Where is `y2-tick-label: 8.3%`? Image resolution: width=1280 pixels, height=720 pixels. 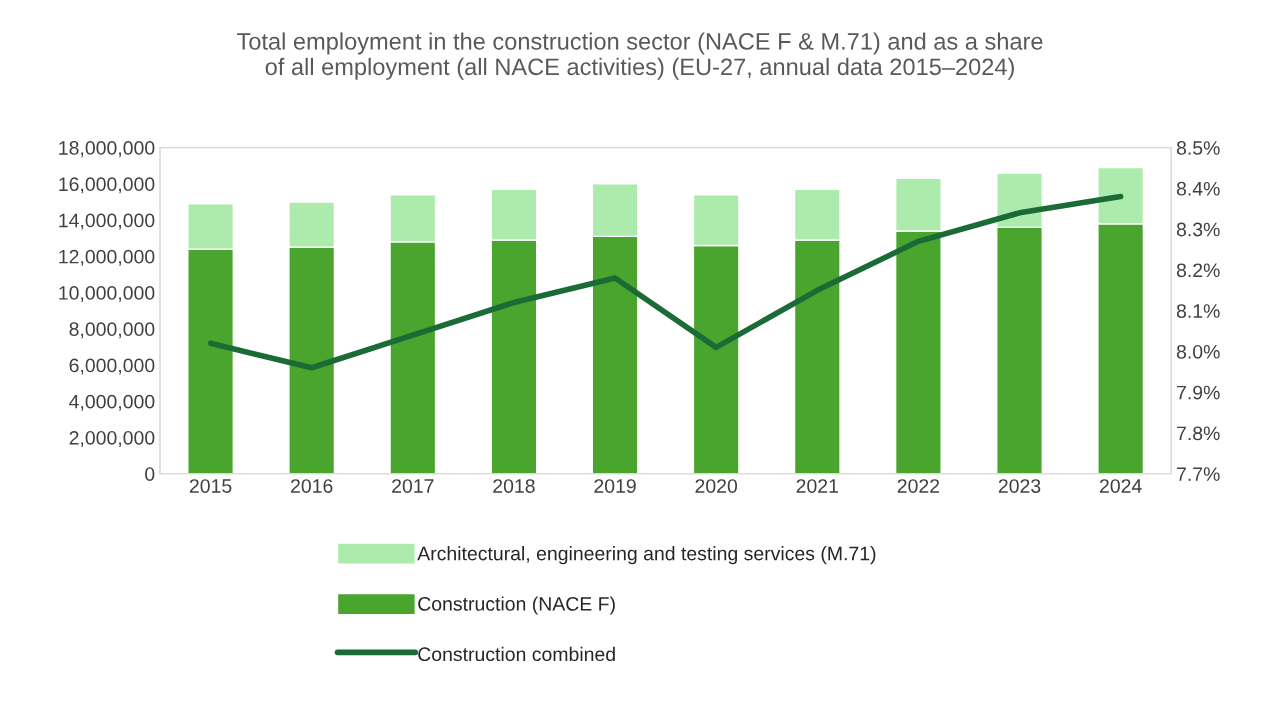
y2-tick-label: 8.3% is located at coordinates (1198, 229).